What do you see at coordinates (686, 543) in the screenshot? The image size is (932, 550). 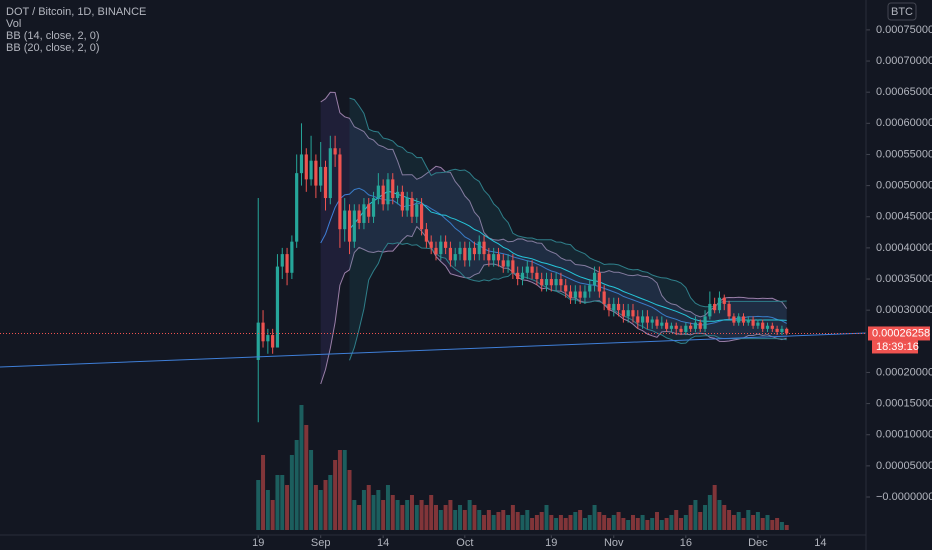 I see `x-tick-label: 16` at bounding box center [686, 543].